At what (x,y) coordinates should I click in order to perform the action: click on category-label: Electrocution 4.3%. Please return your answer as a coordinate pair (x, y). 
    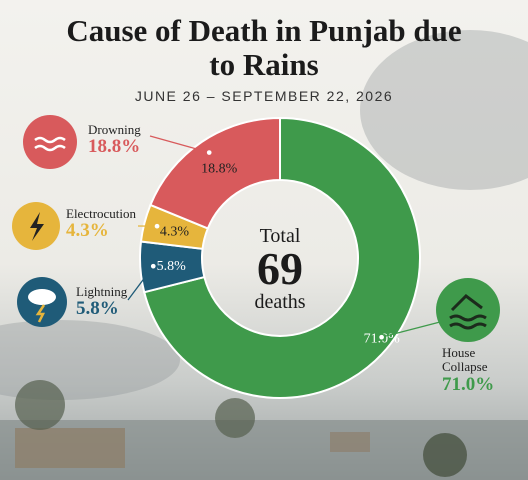
    Looking at the image, I should click on (111, 224).